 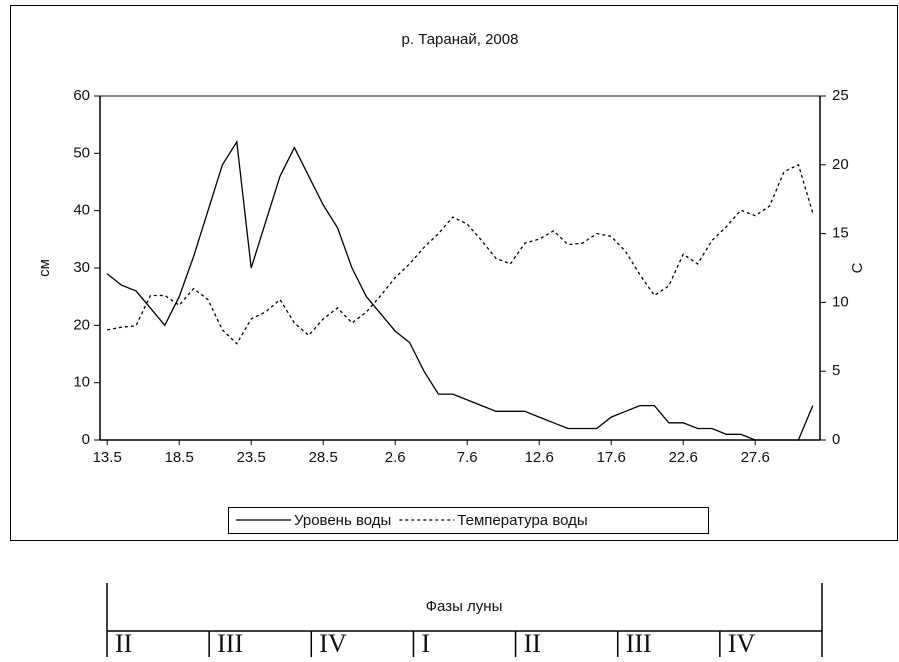 What do you see at coordinates (81, 267) in the screenshot?
I see `y-tick-label: 30` at bounding box center [81, 267].